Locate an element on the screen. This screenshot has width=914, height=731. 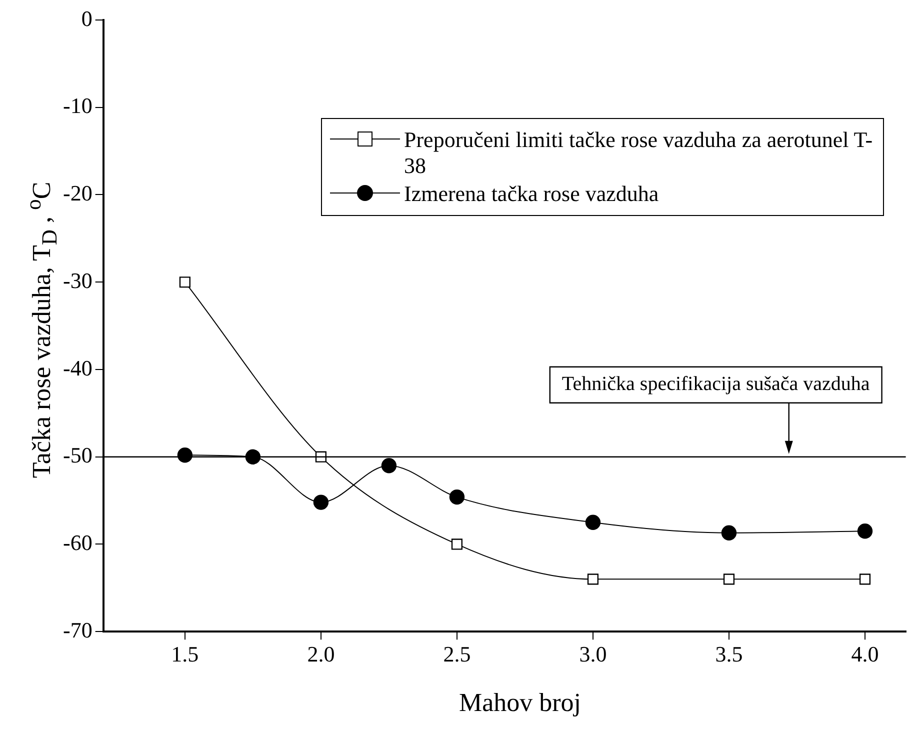
x-tick-label: 4.0 is located at coordinates (865, 654).